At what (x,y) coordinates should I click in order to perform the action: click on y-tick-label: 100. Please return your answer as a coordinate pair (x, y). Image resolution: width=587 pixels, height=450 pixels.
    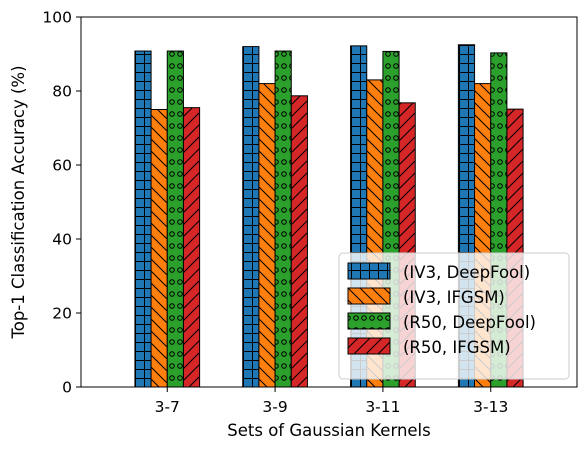
    Looking at the image, I should click on (57, 18).